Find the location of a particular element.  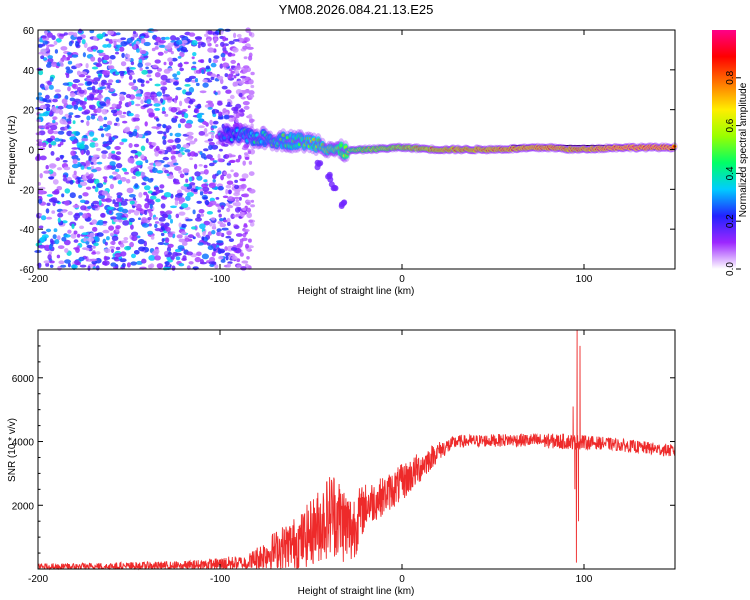

y-tick-label: 20 is located at coordinates (29, 111).